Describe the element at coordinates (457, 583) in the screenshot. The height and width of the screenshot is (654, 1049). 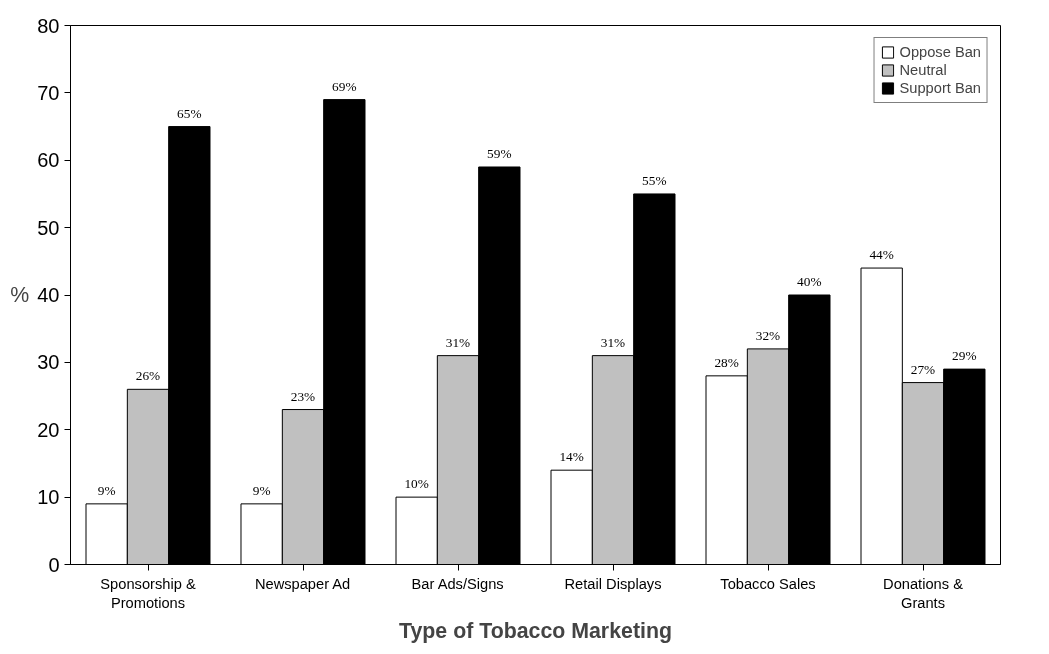
I see `x-tick-label: Bar Ads/Signs` at that location.